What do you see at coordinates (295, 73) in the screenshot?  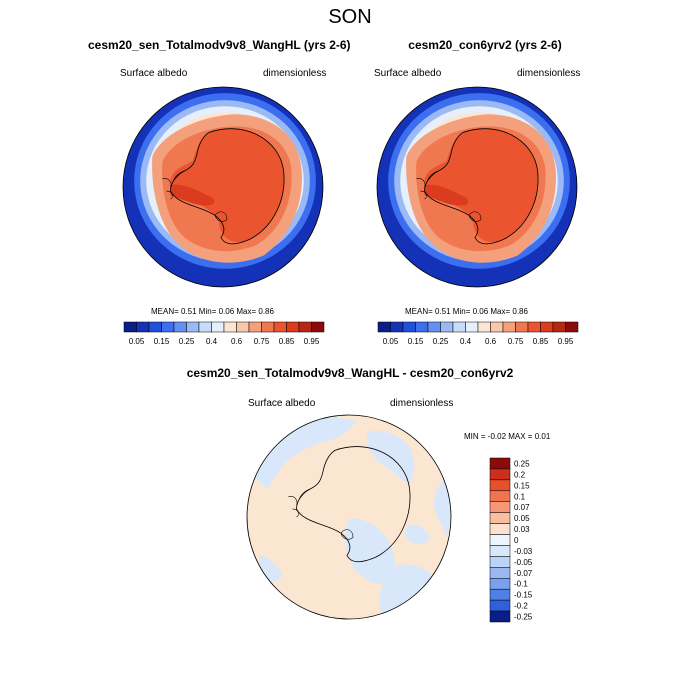 I see `panel1-units-label: dimensionless` at bounding box center [295, 73].